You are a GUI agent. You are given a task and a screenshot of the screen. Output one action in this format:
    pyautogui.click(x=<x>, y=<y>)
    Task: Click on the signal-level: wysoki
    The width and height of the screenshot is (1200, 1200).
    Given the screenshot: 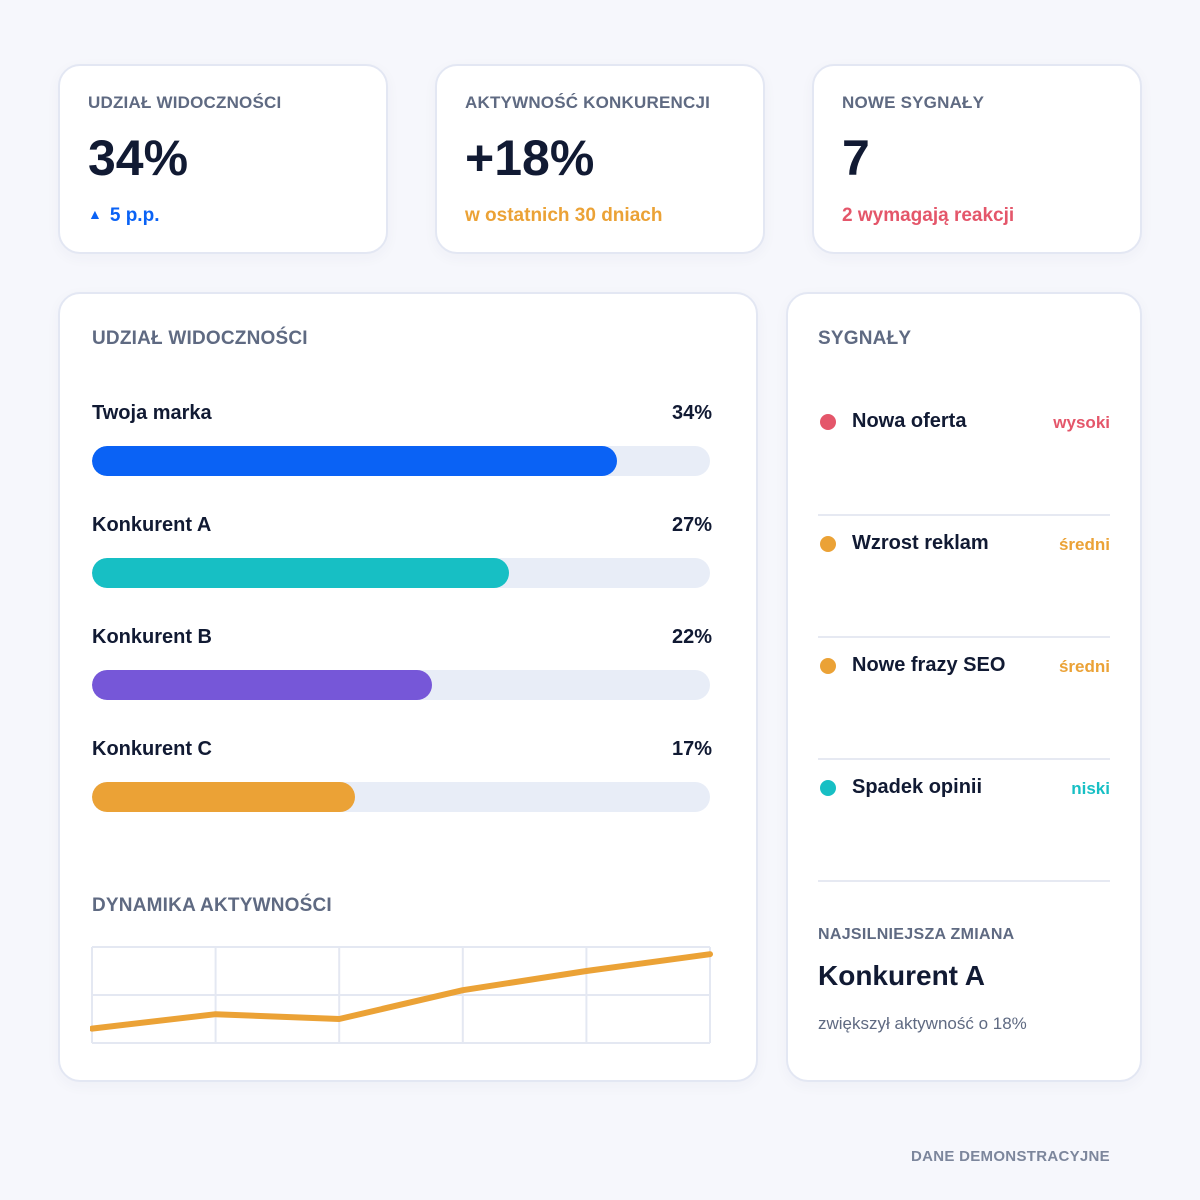 What is the action you would take?
    pyautogui.click(x=1081, y=422)
    